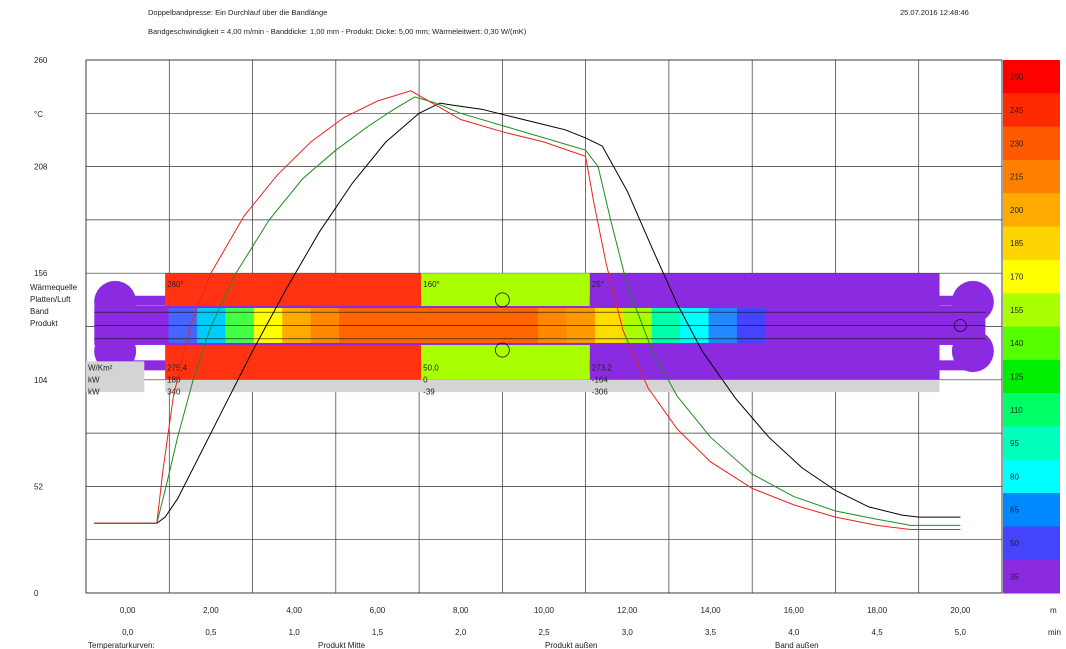 This screenshot has width=1066, height=649. I want to click on scale-label: 80, so click(1014, 476).